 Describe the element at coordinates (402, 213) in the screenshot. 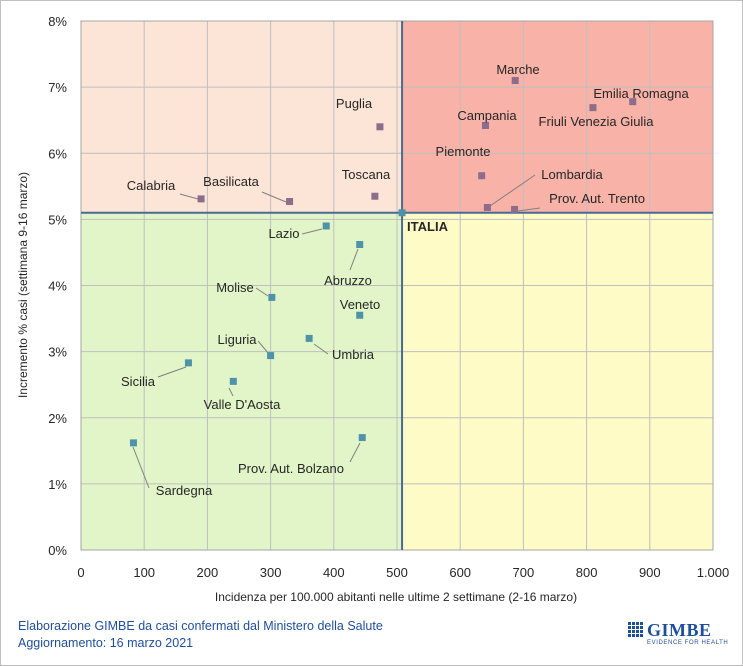

I see `italia-point` at that location.